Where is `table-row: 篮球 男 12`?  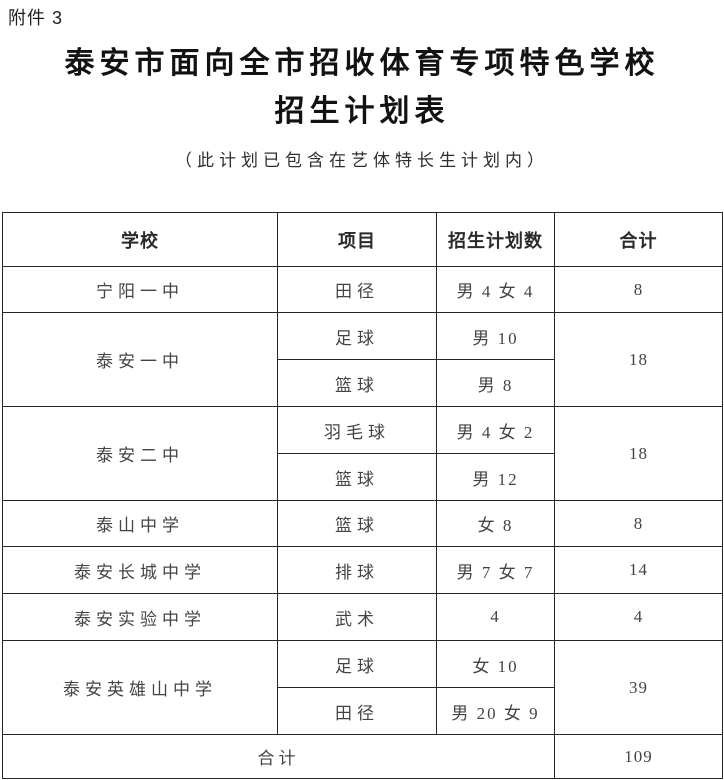
table-row: 篮球 男 12 is located at coordinates (363, 477).